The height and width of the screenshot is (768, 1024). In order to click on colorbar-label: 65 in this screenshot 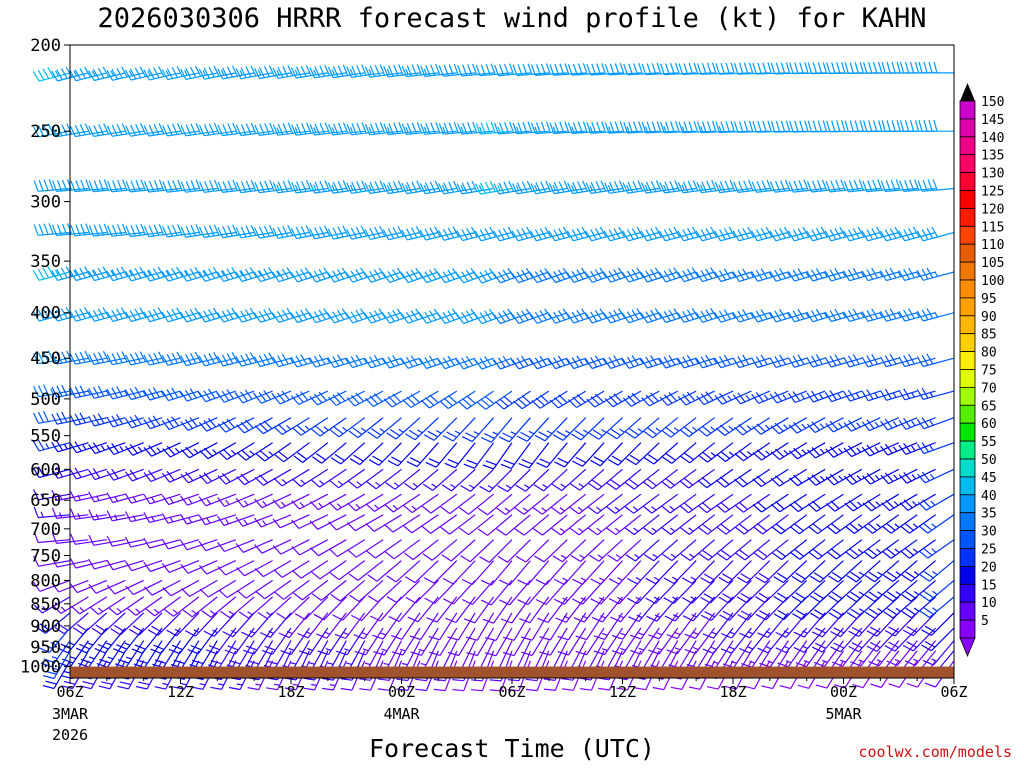, I will do `click(989, 406)`.